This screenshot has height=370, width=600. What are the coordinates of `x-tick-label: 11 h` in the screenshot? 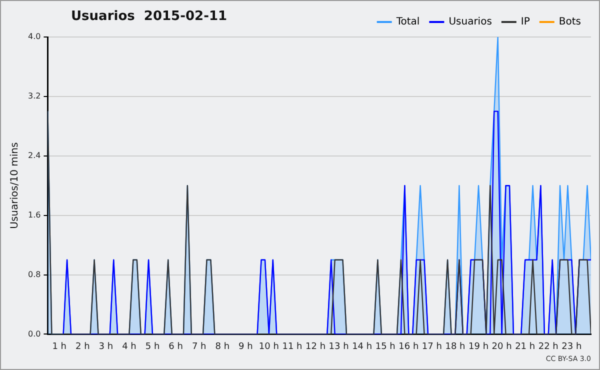 It's located at (292, 347).